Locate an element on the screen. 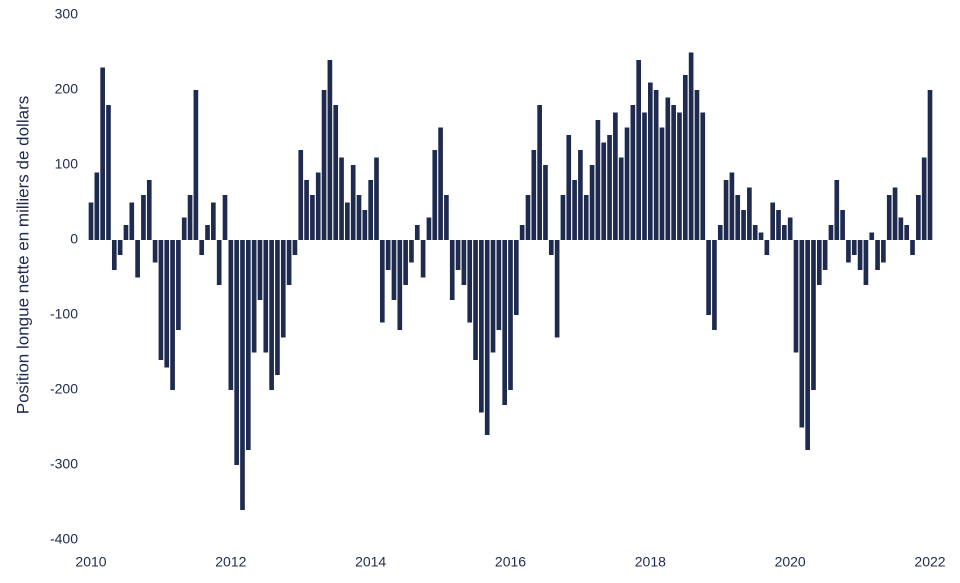 Image resolution: width=960 pixels, height=583 pixels. y-tick-label: -200 is located at coordinates (64, 389).